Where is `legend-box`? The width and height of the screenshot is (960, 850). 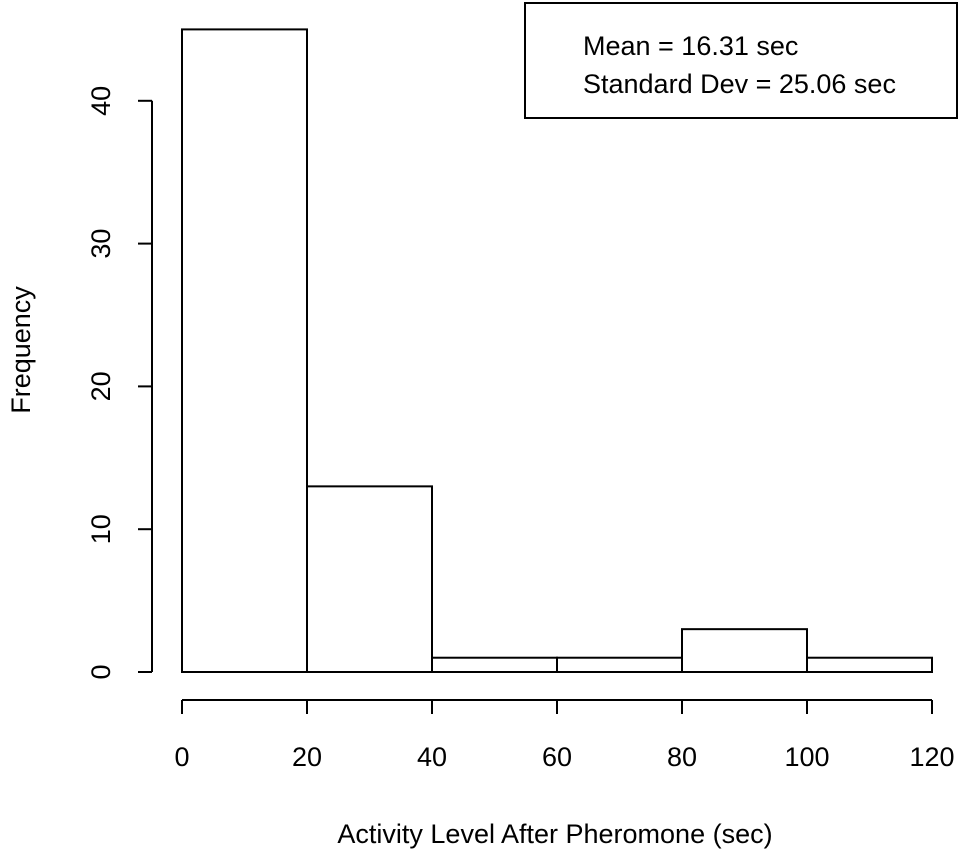 legend-box is located at coordinates (741, 60).